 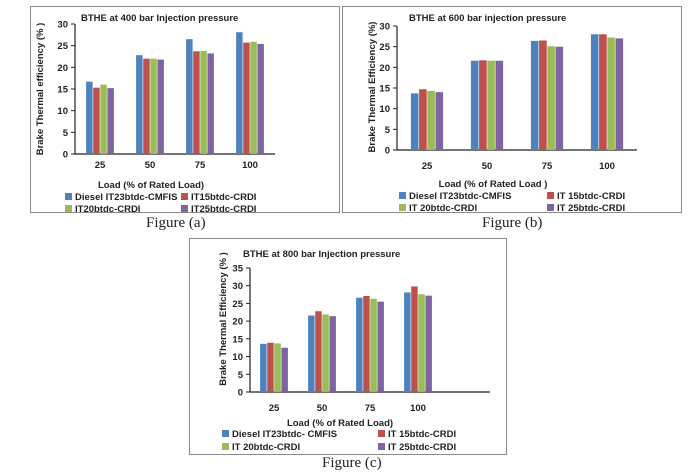 What do you see at coordinates (422, 434) in the screenshot?
I see `legend-label: IT 15btdc-CRDI` at bounding box center [422, 434].